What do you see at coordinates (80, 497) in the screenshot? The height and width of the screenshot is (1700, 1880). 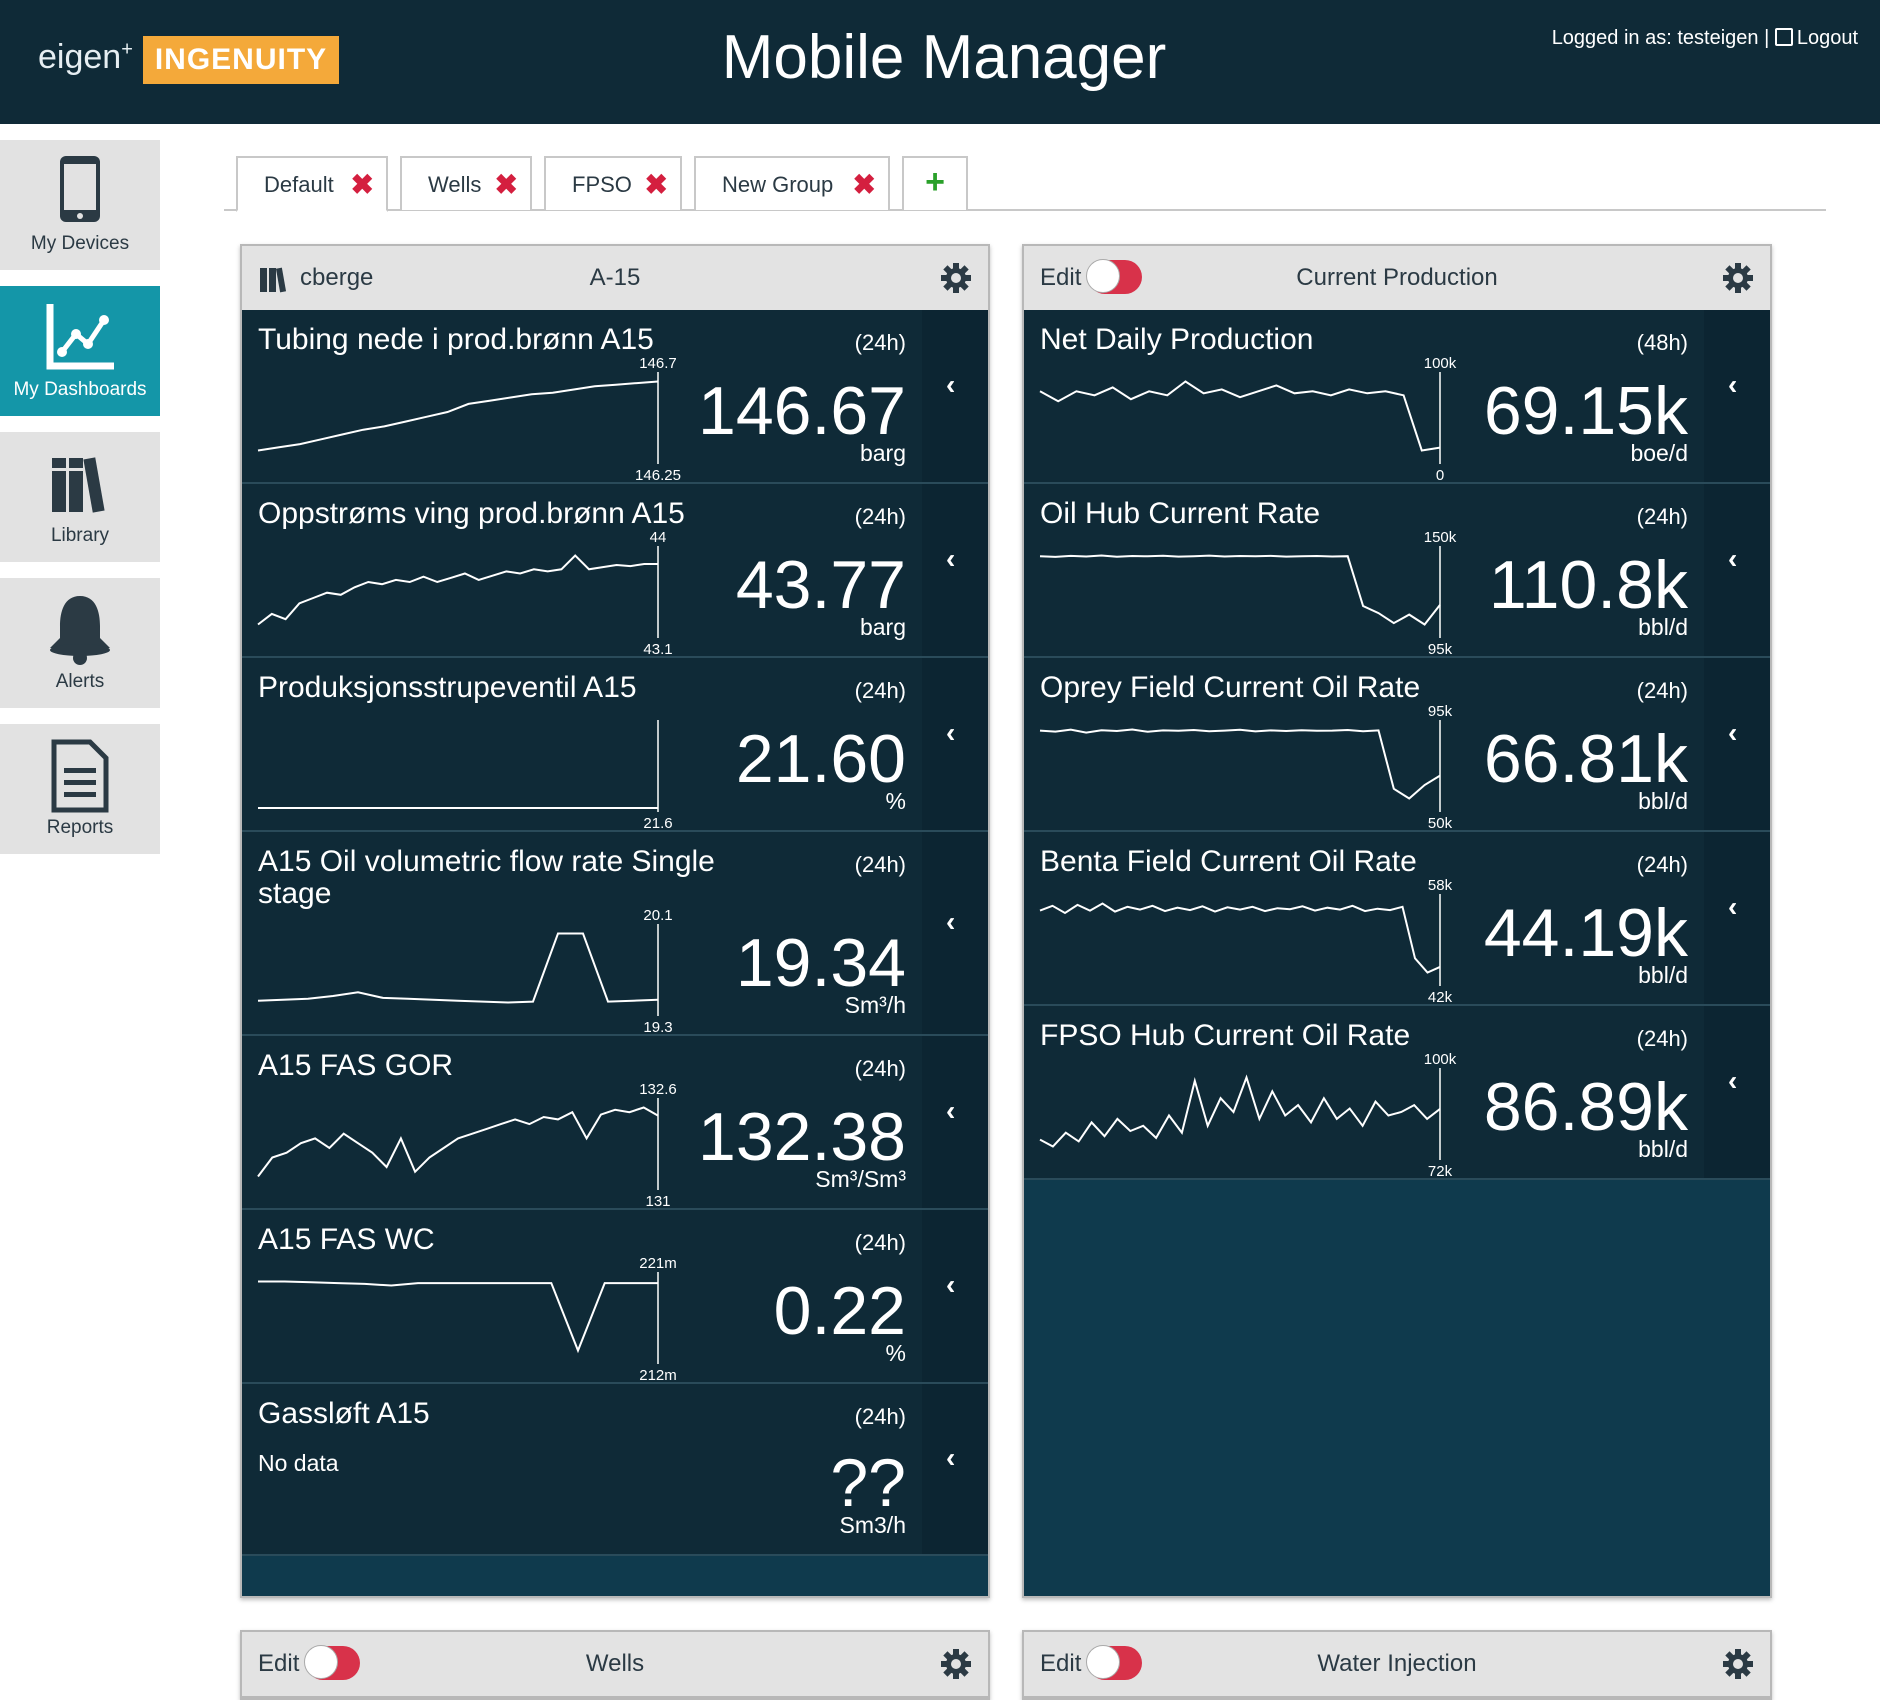 I see `sidebar-item-library: Library` at bounding box center [80, 497].